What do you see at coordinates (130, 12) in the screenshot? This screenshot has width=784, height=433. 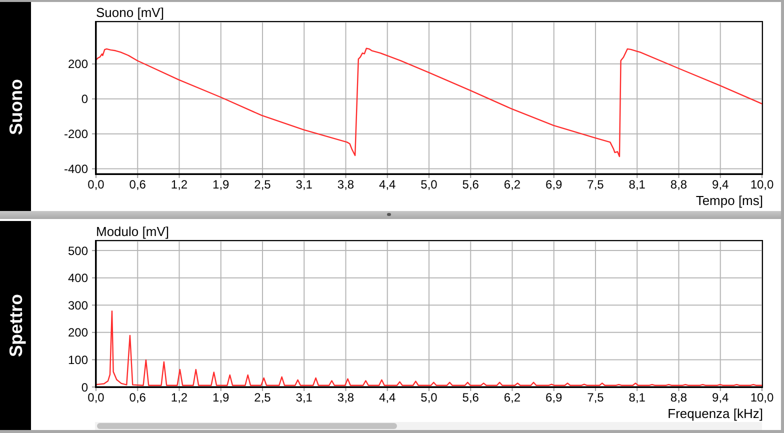 I see `y-axis-title: Suono [mV]` at bounding box center [130, 12].